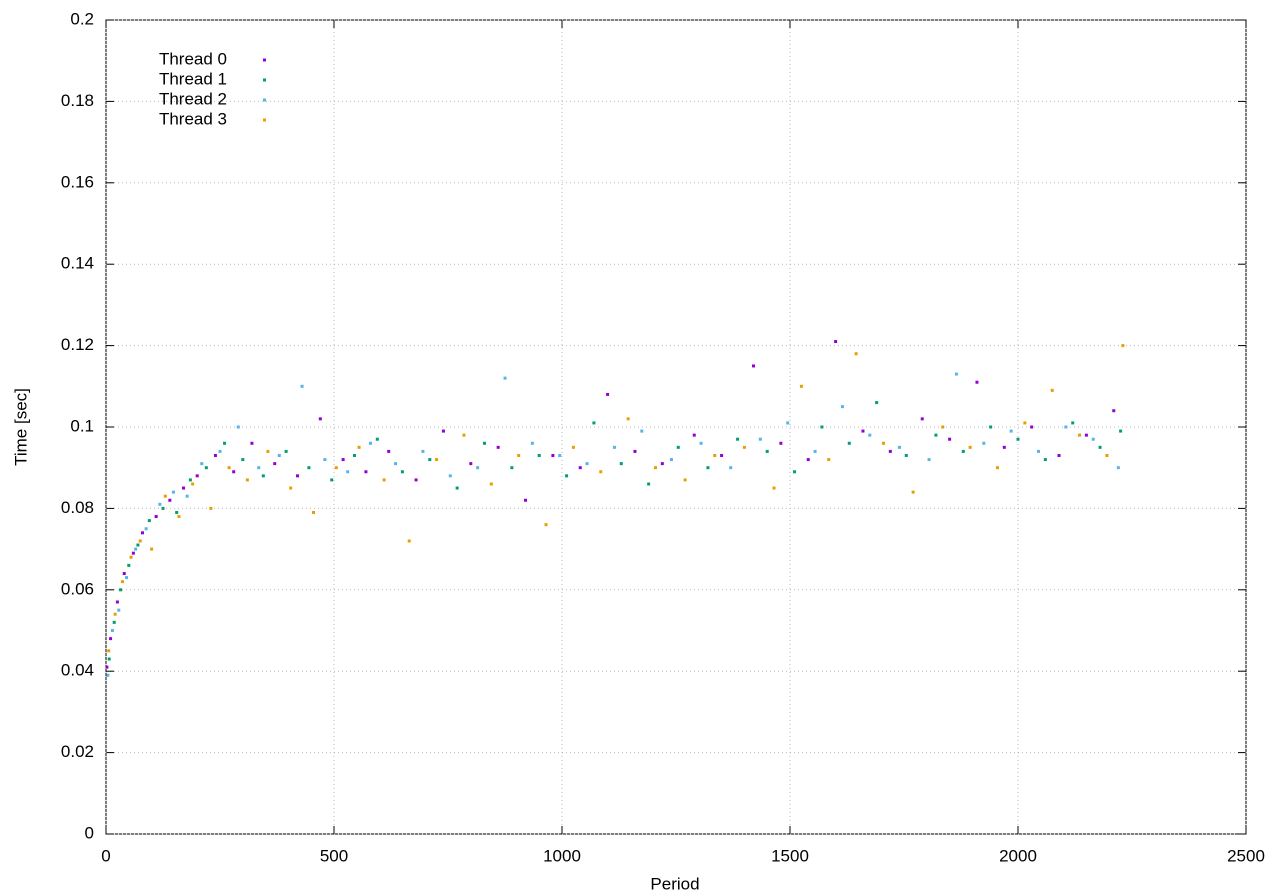  What do you see at coordinates (193, 118) in the screenshot?
I see `legend-label: Thread 3` at bounding box center [193, 118].